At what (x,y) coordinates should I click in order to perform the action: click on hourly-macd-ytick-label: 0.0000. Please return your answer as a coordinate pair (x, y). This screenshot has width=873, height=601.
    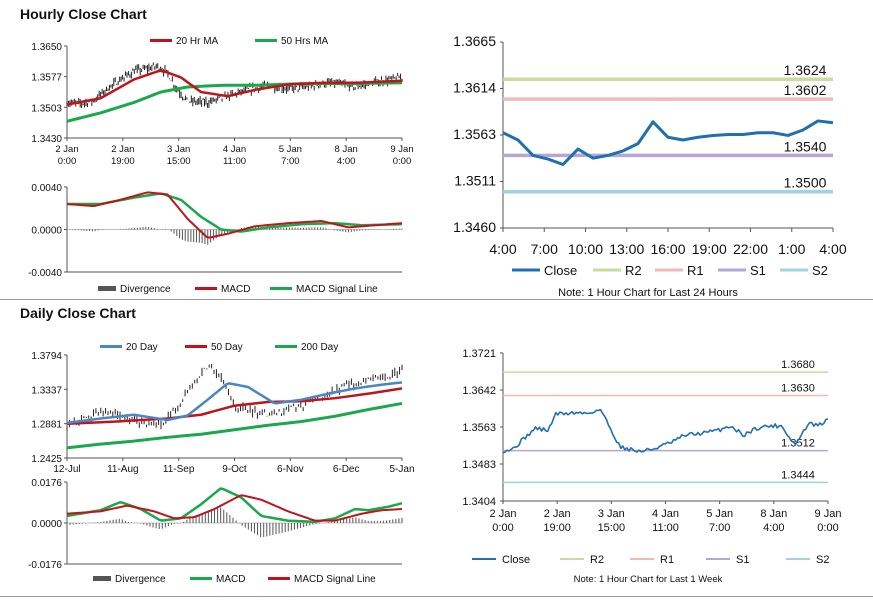
    Looking at the image, I should click on (46, 231).